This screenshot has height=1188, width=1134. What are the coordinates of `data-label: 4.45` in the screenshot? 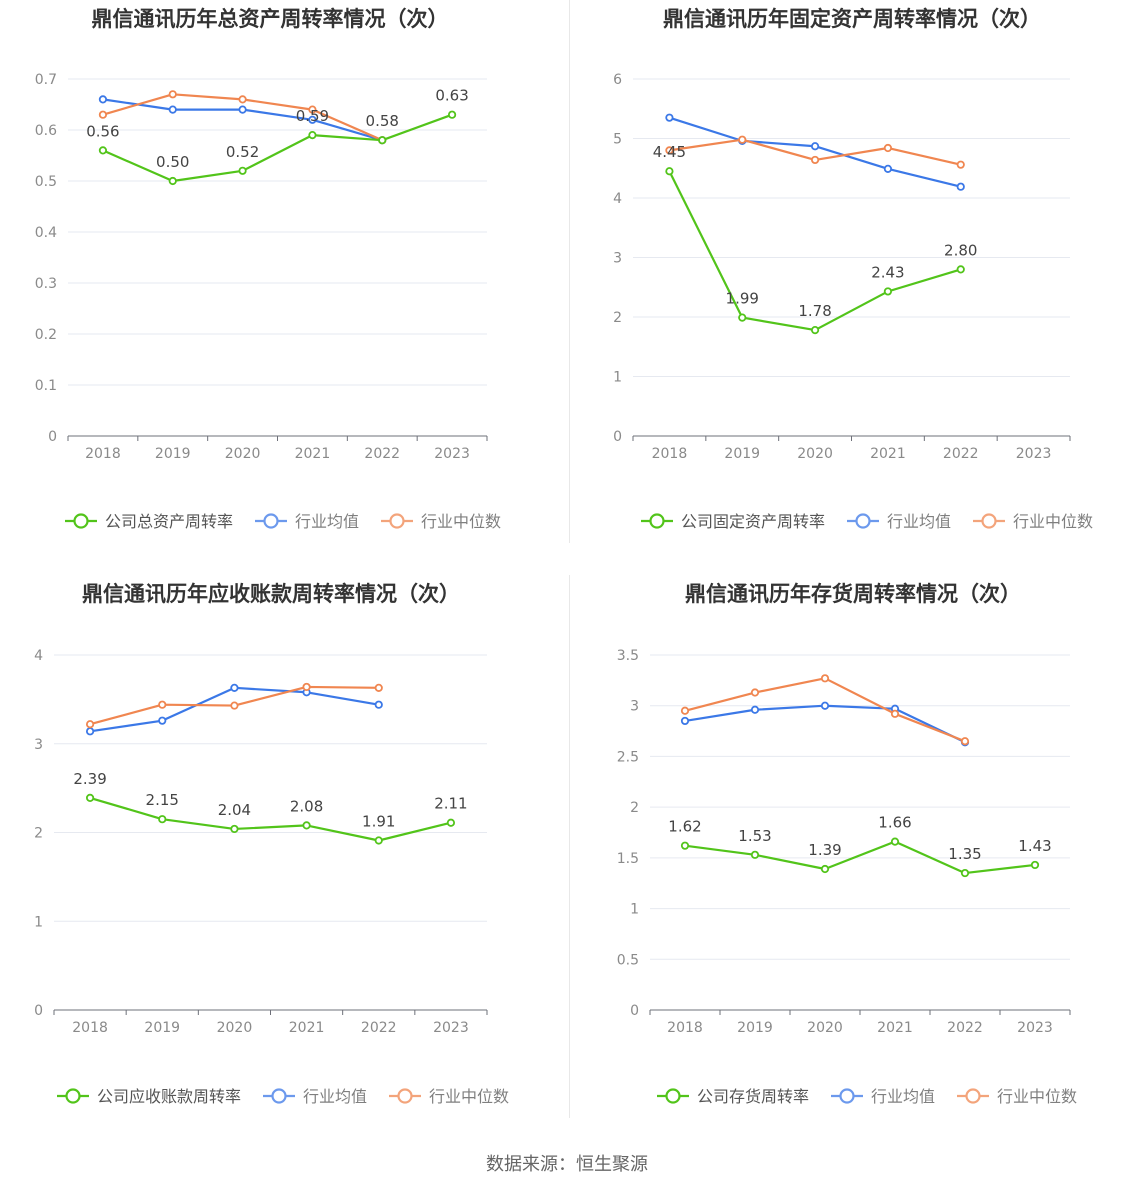 It's located at (669, 152).